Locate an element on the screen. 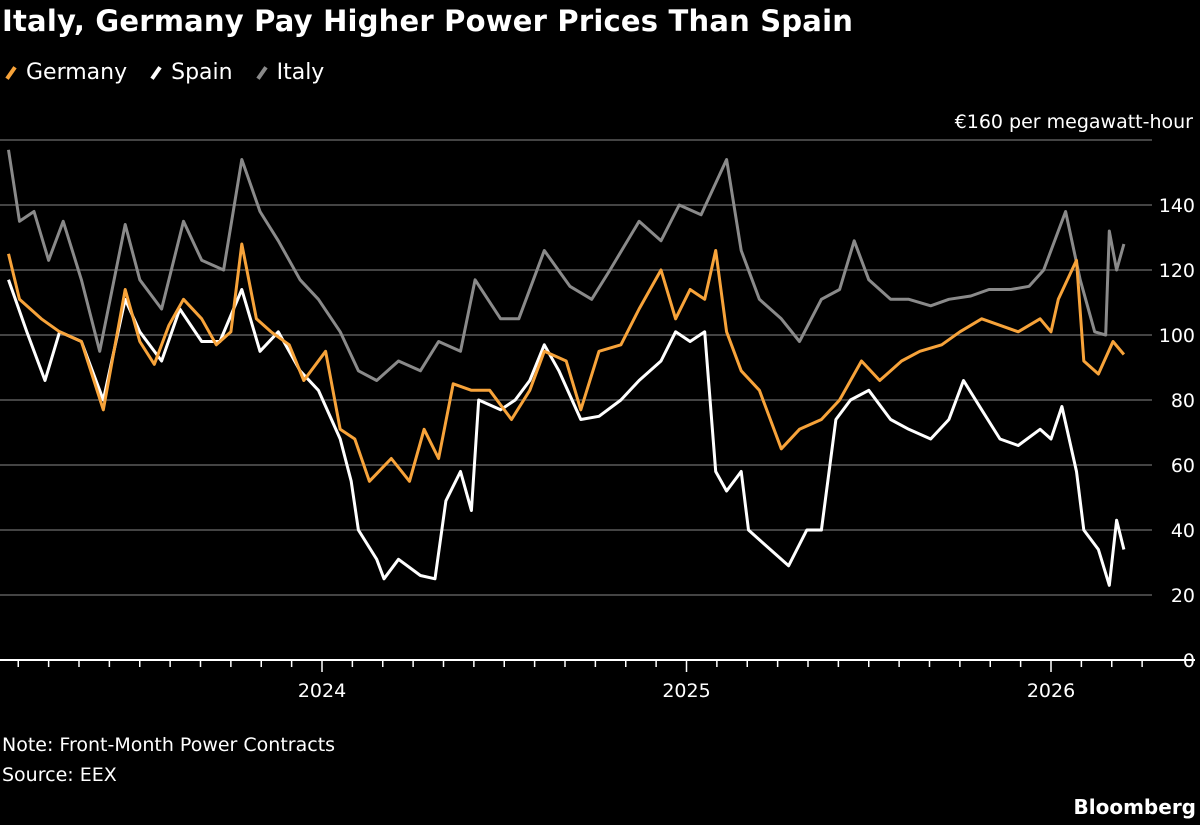  legend-label: Spain is located at coordinates (202, 72).